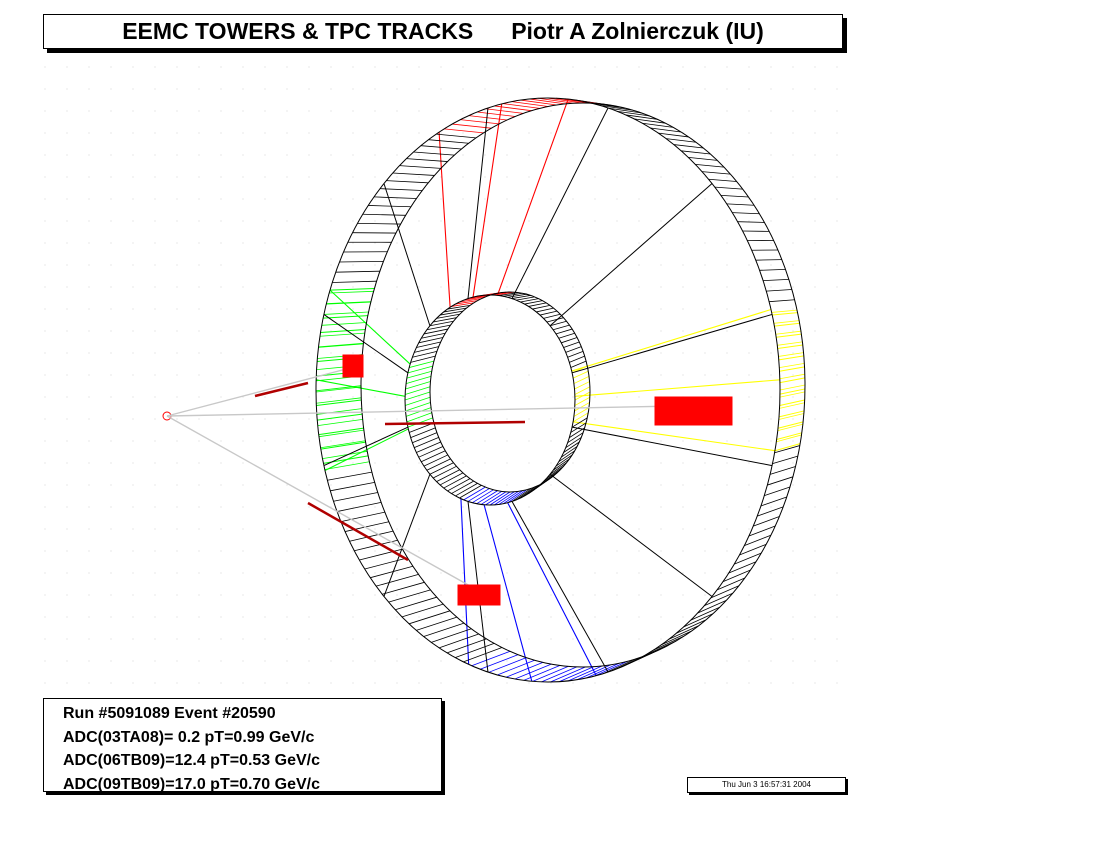  What do you see at coordinates (192, 760) in the screenshot?
I see `adc-line-2: ADC(06TB09)=12.4 pT=0.53 GeV/c` at bounding box center [192, 760].